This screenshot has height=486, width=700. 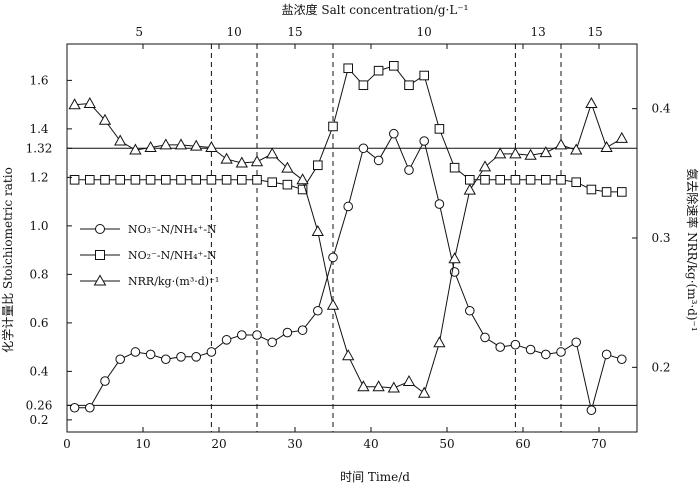 What do you see at coordinates (39, 148) in the screenshot?
I see `y-left-tick-label: 1.32` at bounding box center [39, 148].